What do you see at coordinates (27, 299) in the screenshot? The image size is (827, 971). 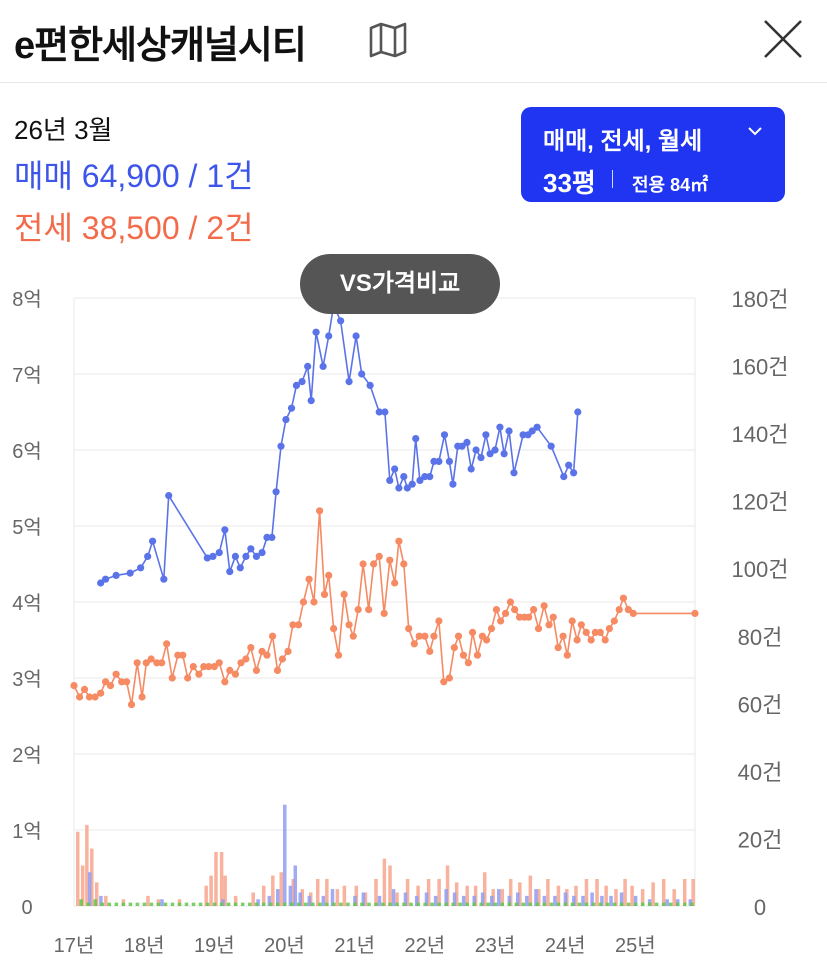 I see `y-tick-label: 8억` at bounding box center [27, 299].